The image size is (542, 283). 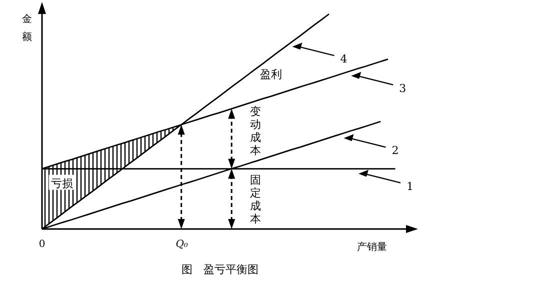 I want to click on x-axis-title: 产销量, so click(x=372, y=247).